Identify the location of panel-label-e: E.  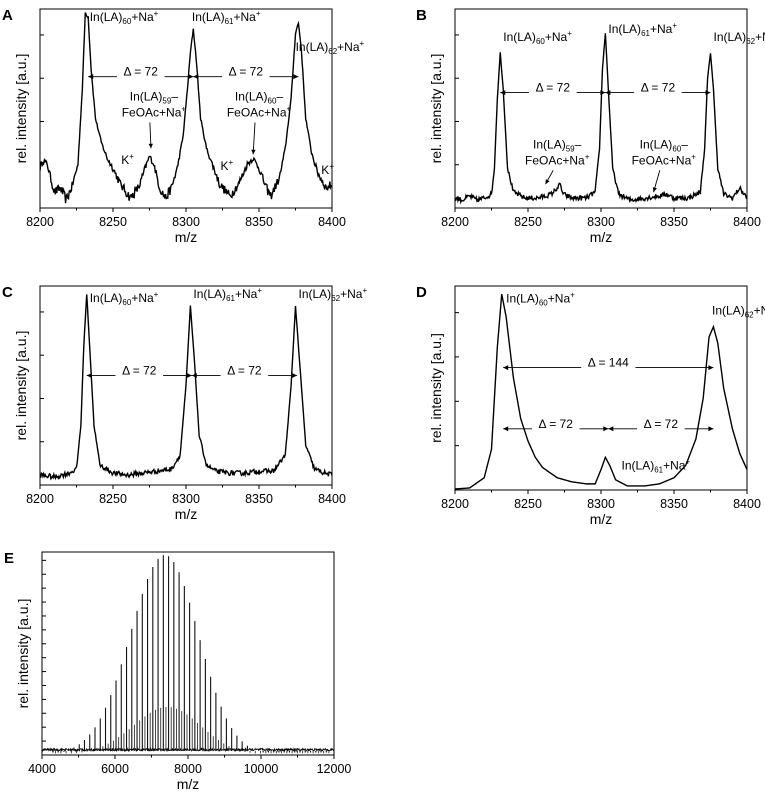
(9, 558).